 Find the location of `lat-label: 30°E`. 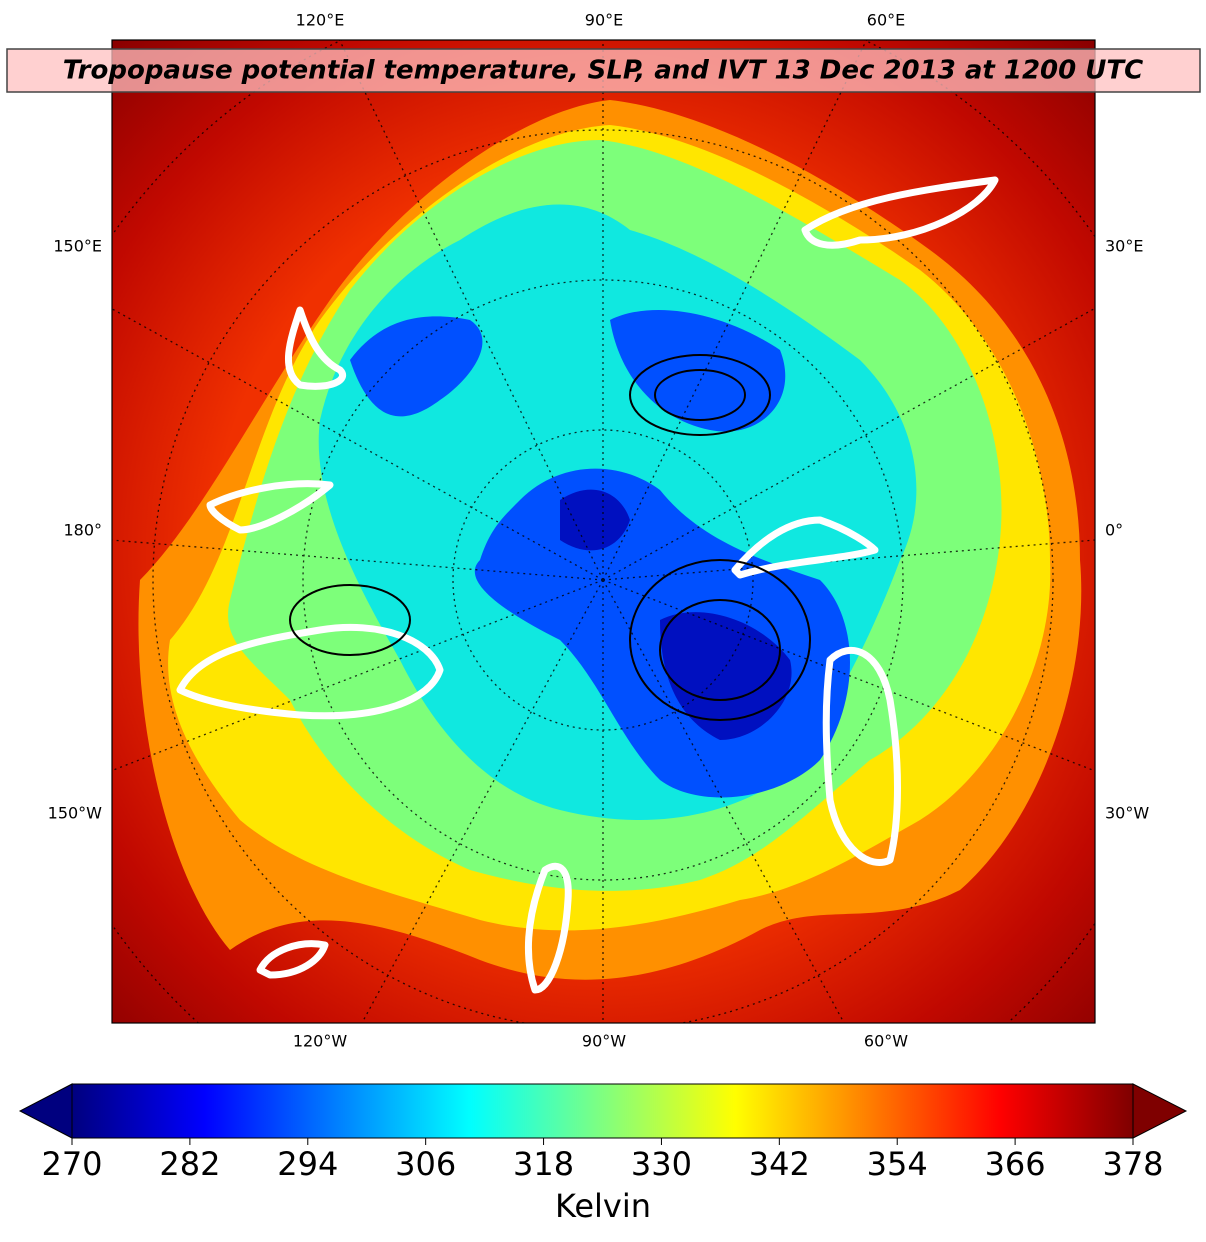

lat-label: 30°E is located at coordinates (1124, 246).